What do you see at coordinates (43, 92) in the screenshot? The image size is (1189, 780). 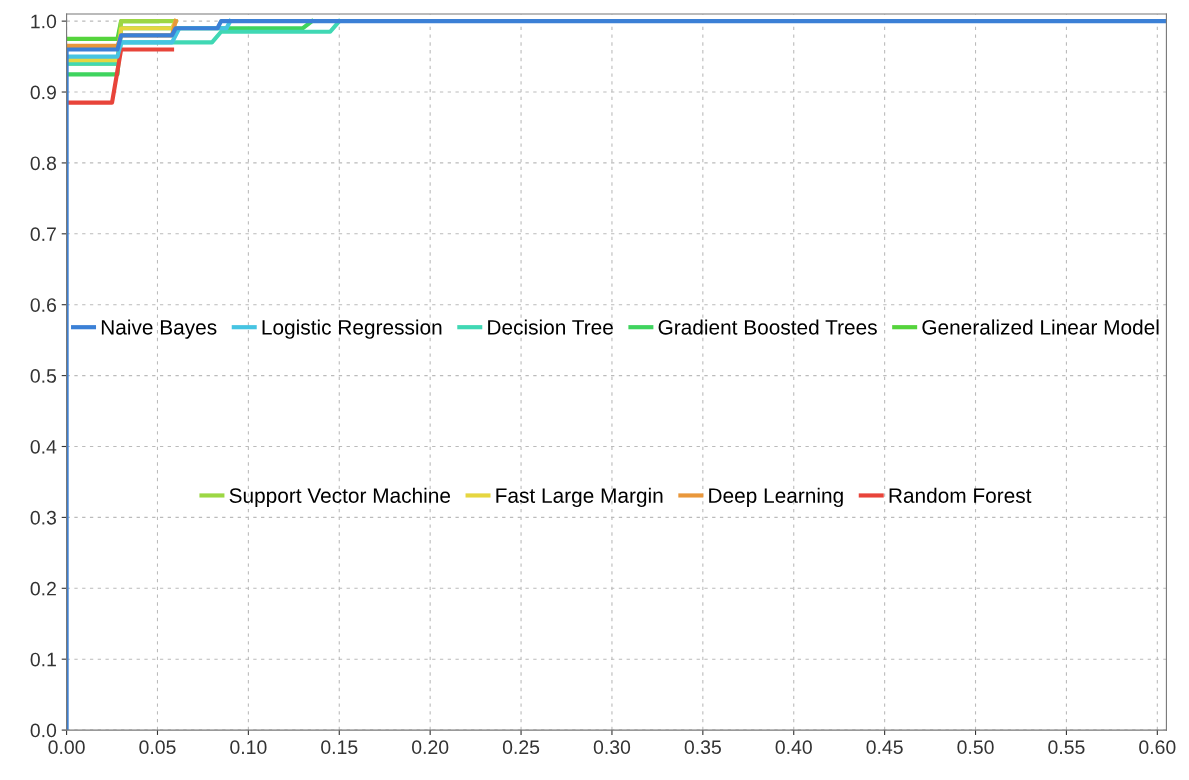 I see `y-tick-label: 0.9` at bounding box center [43, 92].